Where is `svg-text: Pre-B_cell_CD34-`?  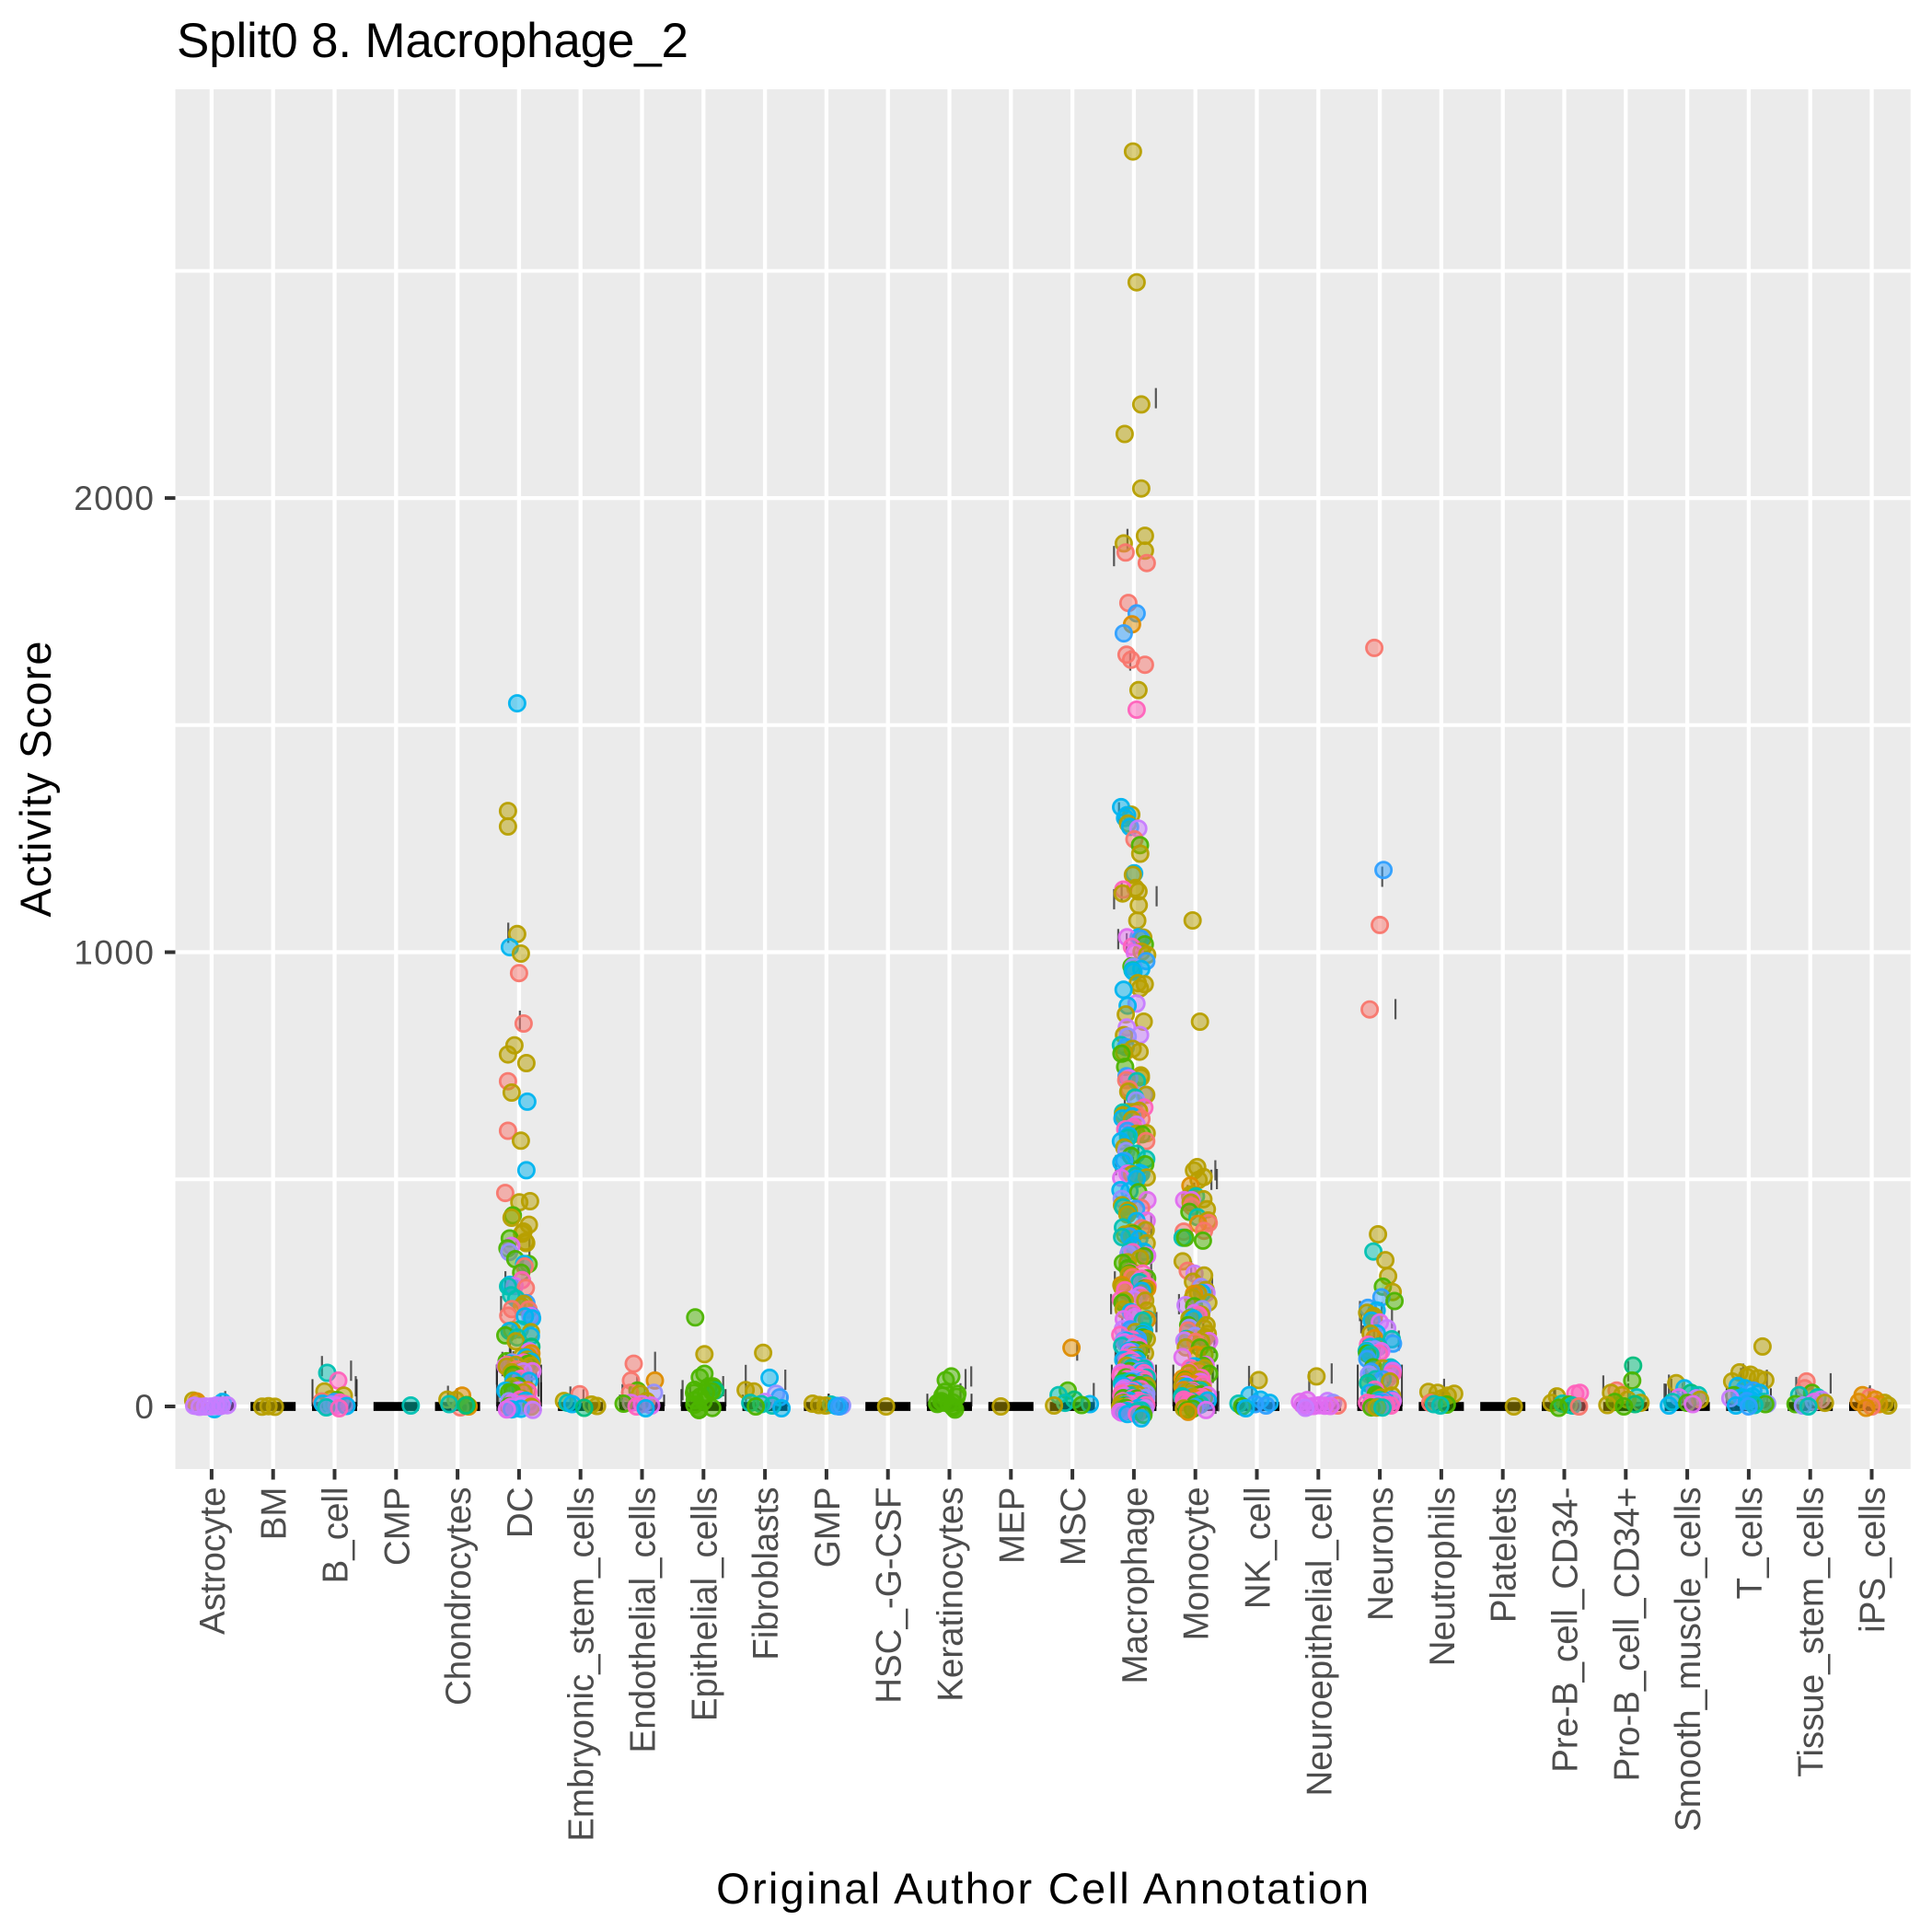
svg-text: Pre-B_cell_CD34- is located at coordinates (1566, 1630).